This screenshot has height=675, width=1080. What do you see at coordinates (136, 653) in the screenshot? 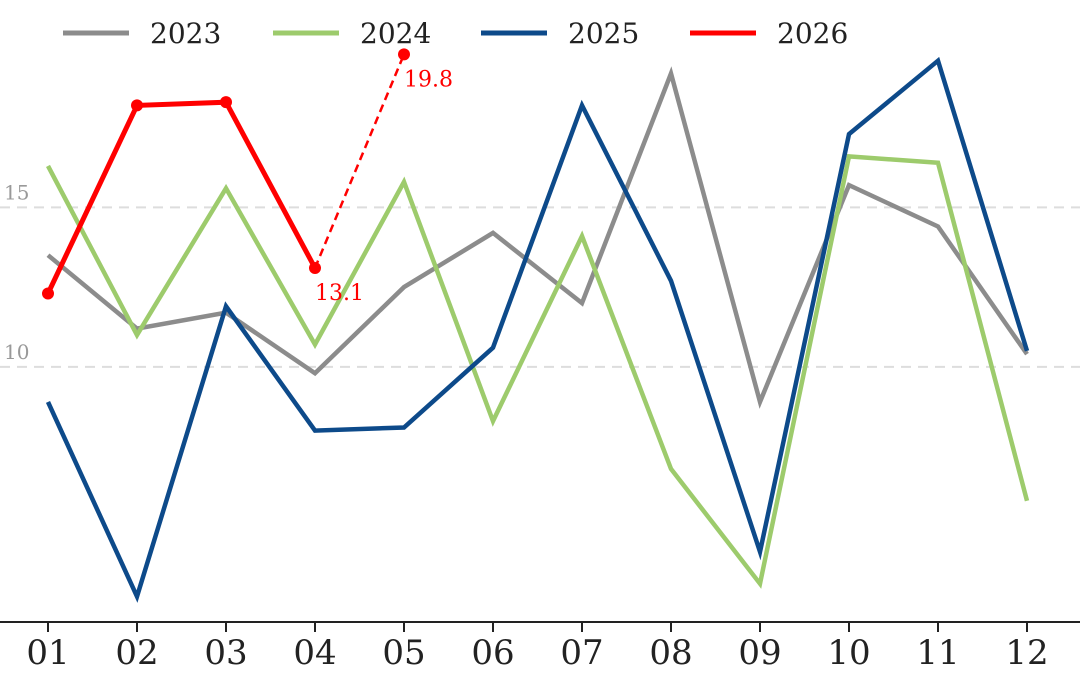
I see `x-tick-label: 02` at bounding box center [136, 653].